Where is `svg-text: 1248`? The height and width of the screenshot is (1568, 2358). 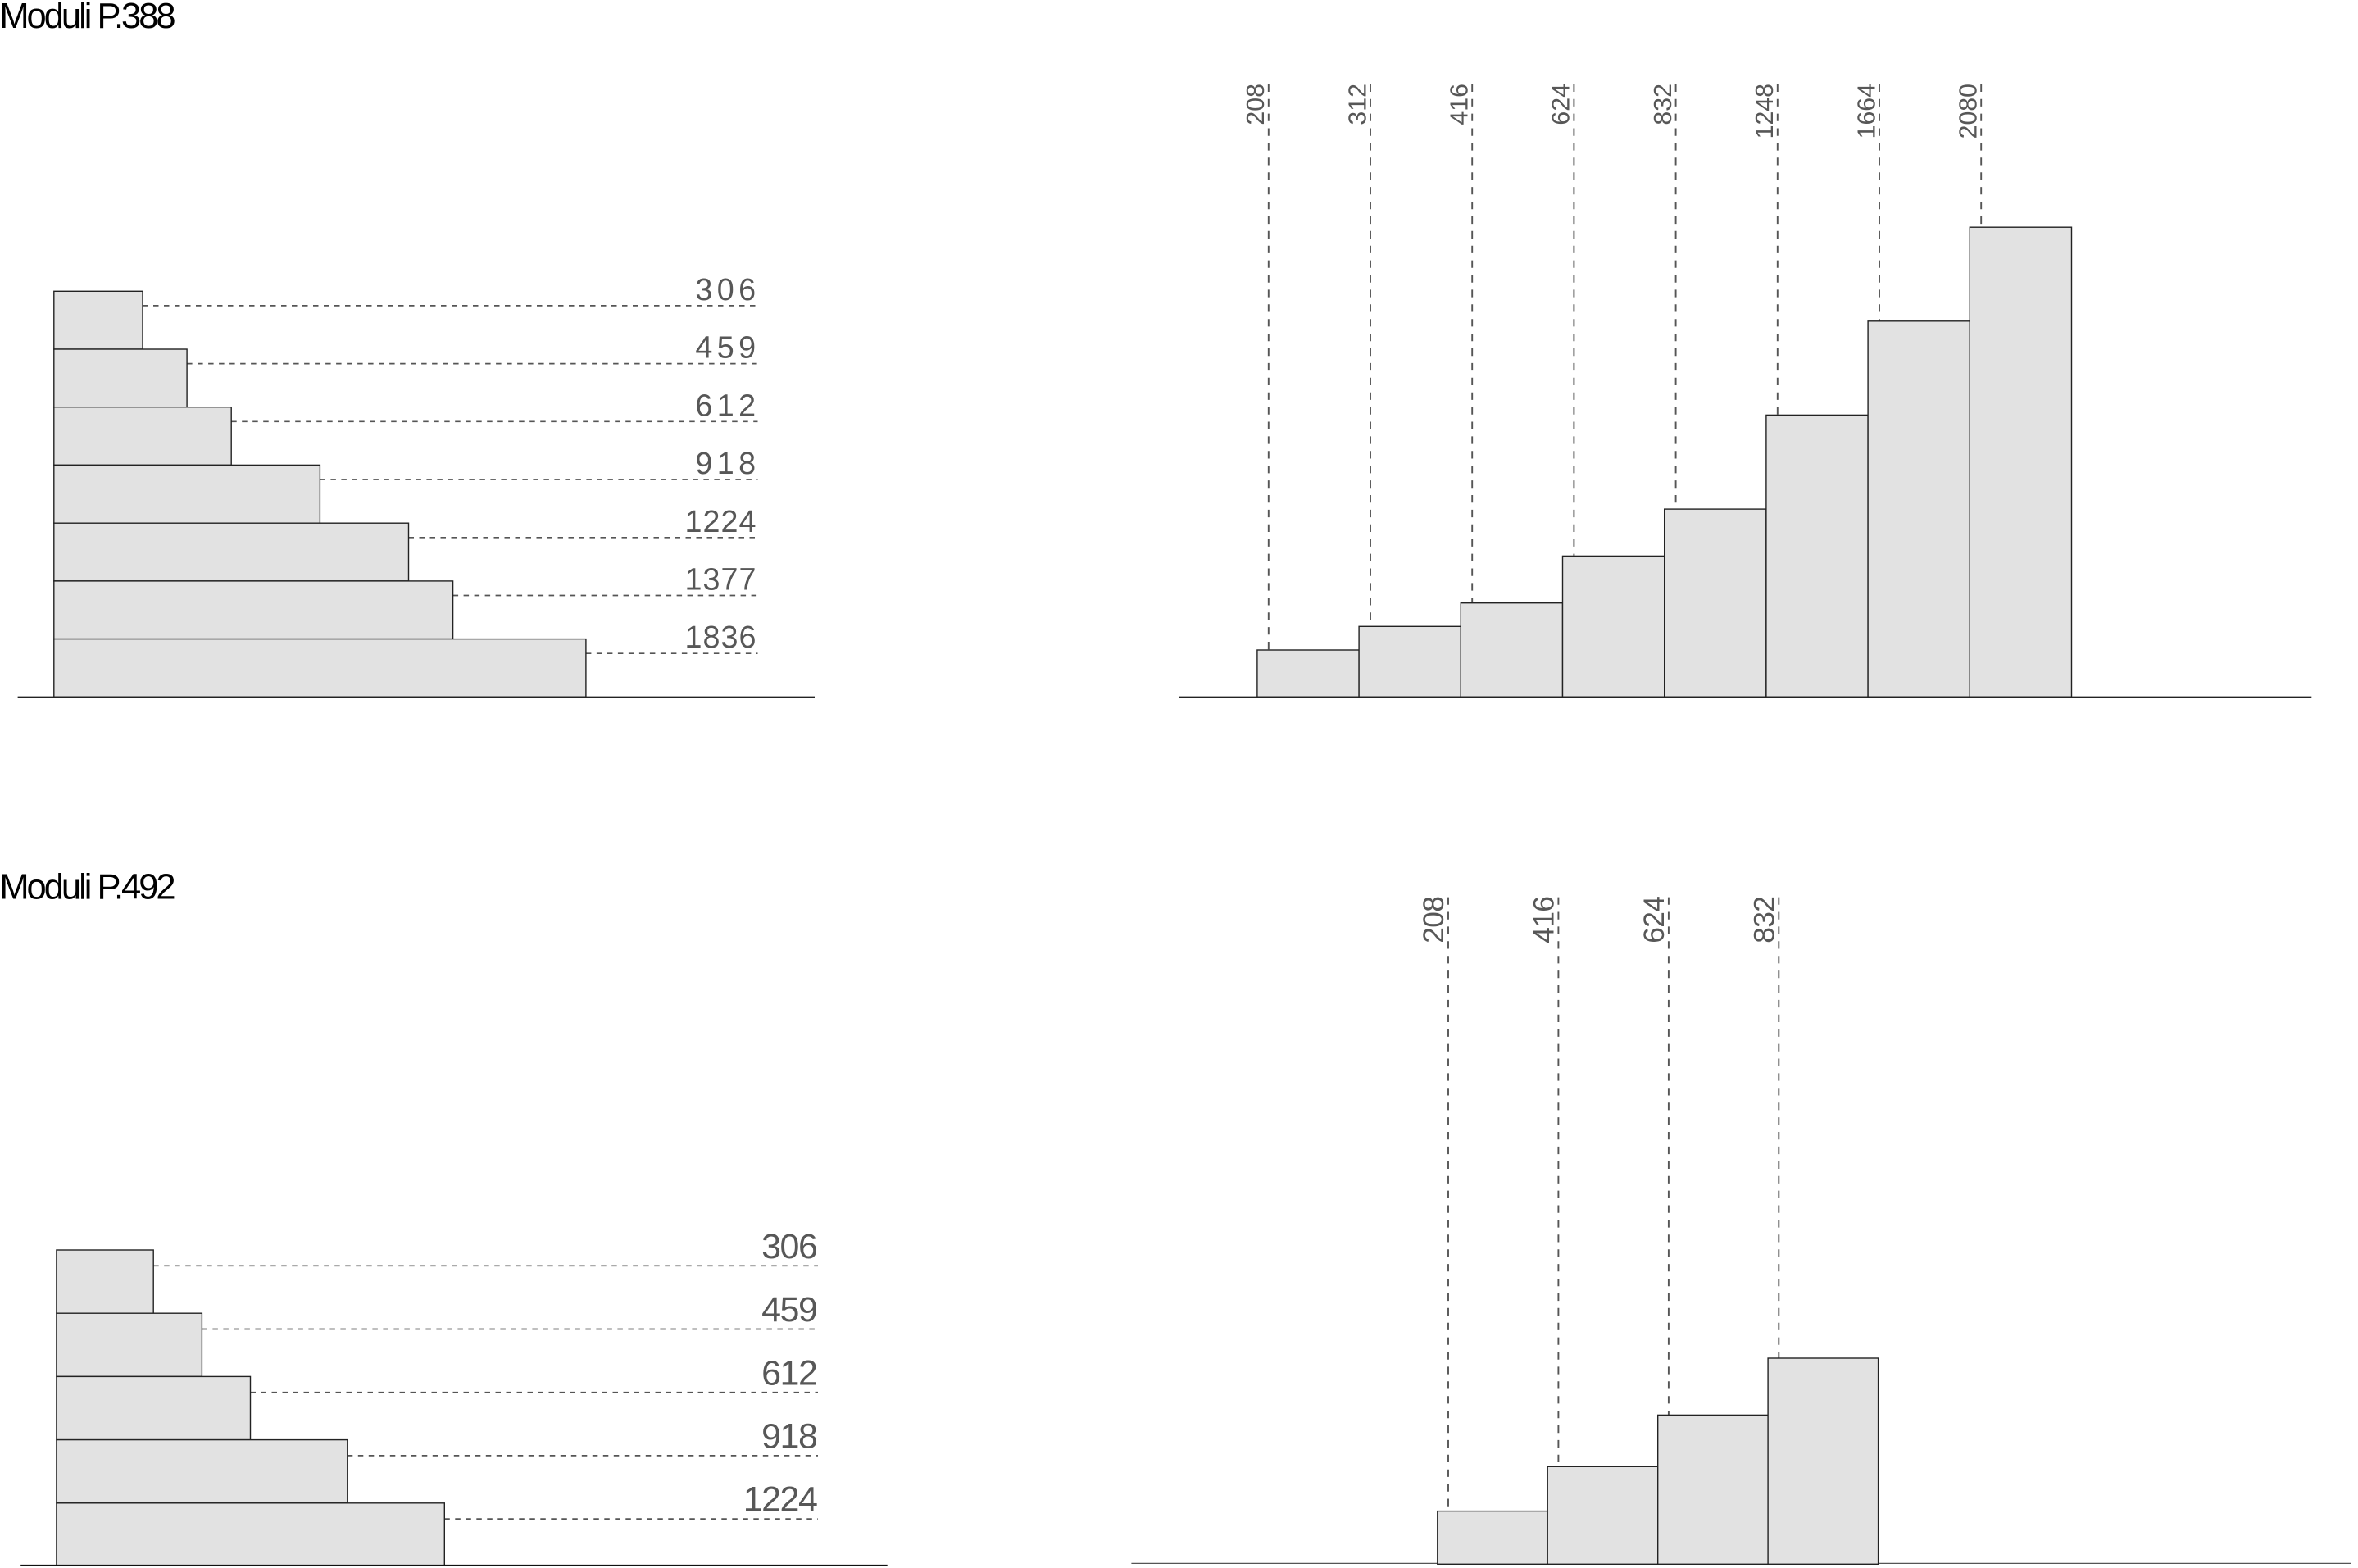 svg-text: 1248 is located at coordinates (1765, 111).